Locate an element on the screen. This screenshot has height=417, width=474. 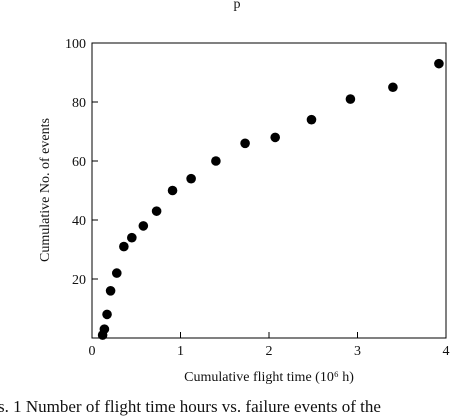
y-tick-label: 40 is located at coordinates (79, 221).